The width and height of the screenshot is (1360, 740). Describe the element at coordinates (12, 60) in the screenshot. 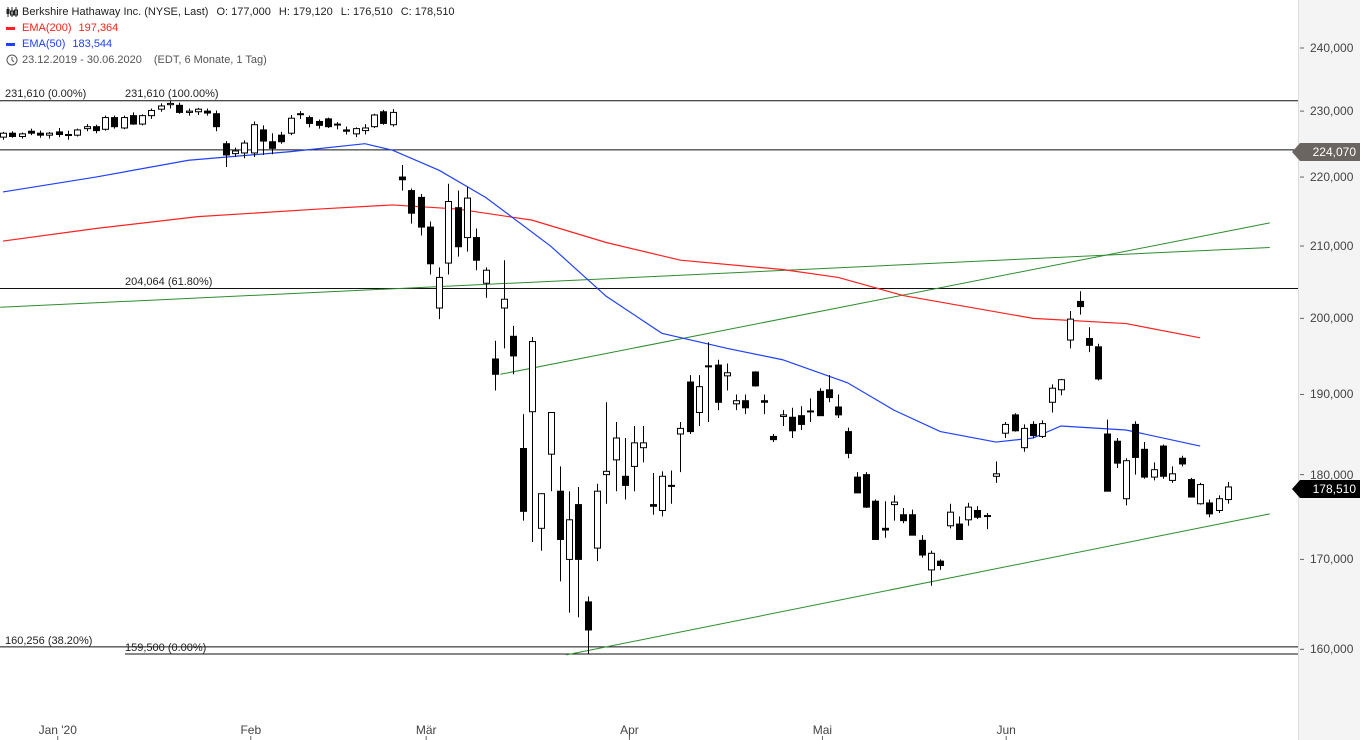

I see `clock-icon` at that location.